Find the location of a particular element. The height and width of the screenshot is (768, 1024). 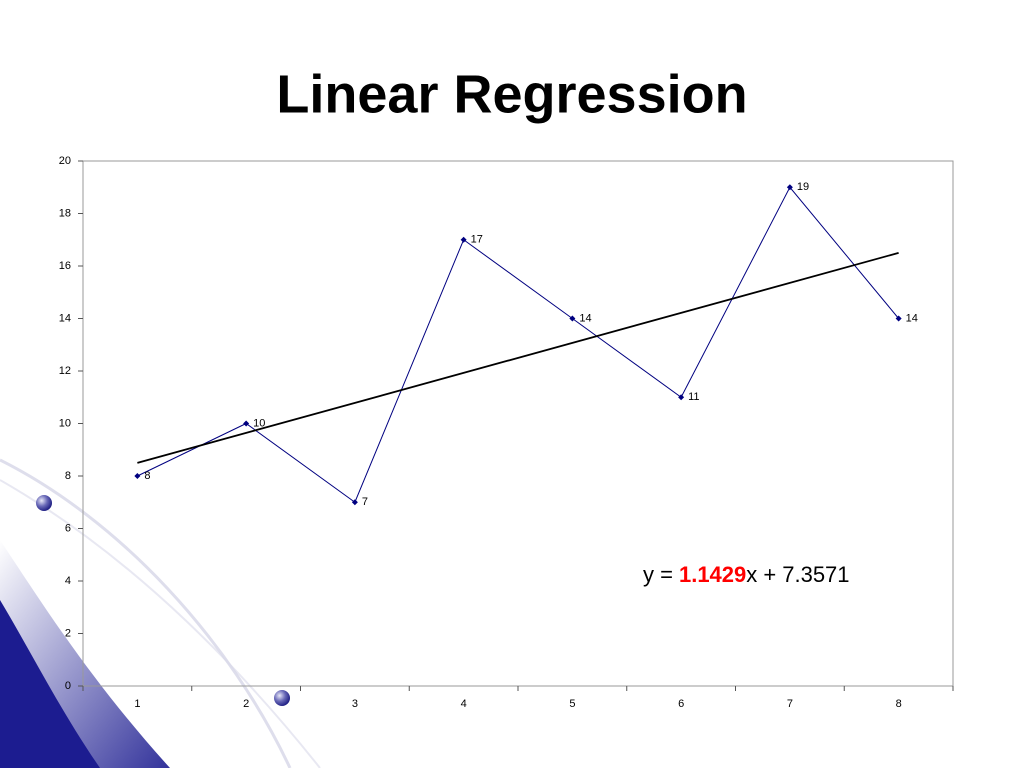

x-tick-label: 5 is located at coordinates (572, 704).